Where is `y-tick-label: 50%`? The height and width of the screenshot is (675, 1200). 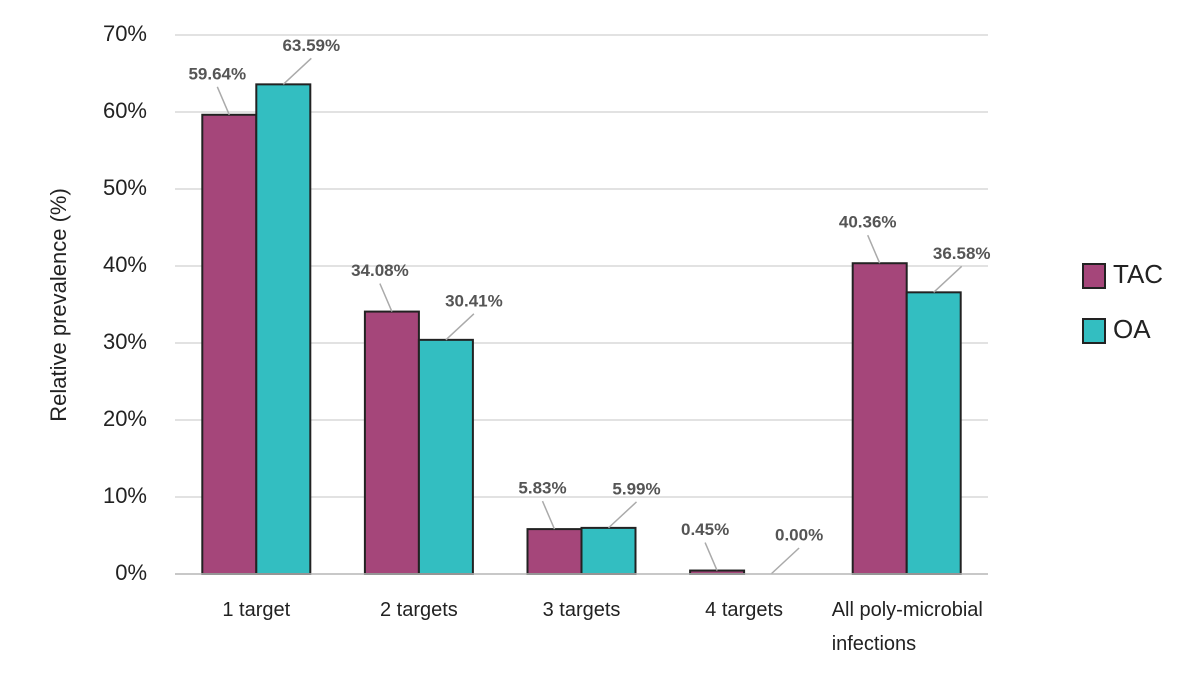 y-tick-label: 50% is located at coordinates (125, 187).